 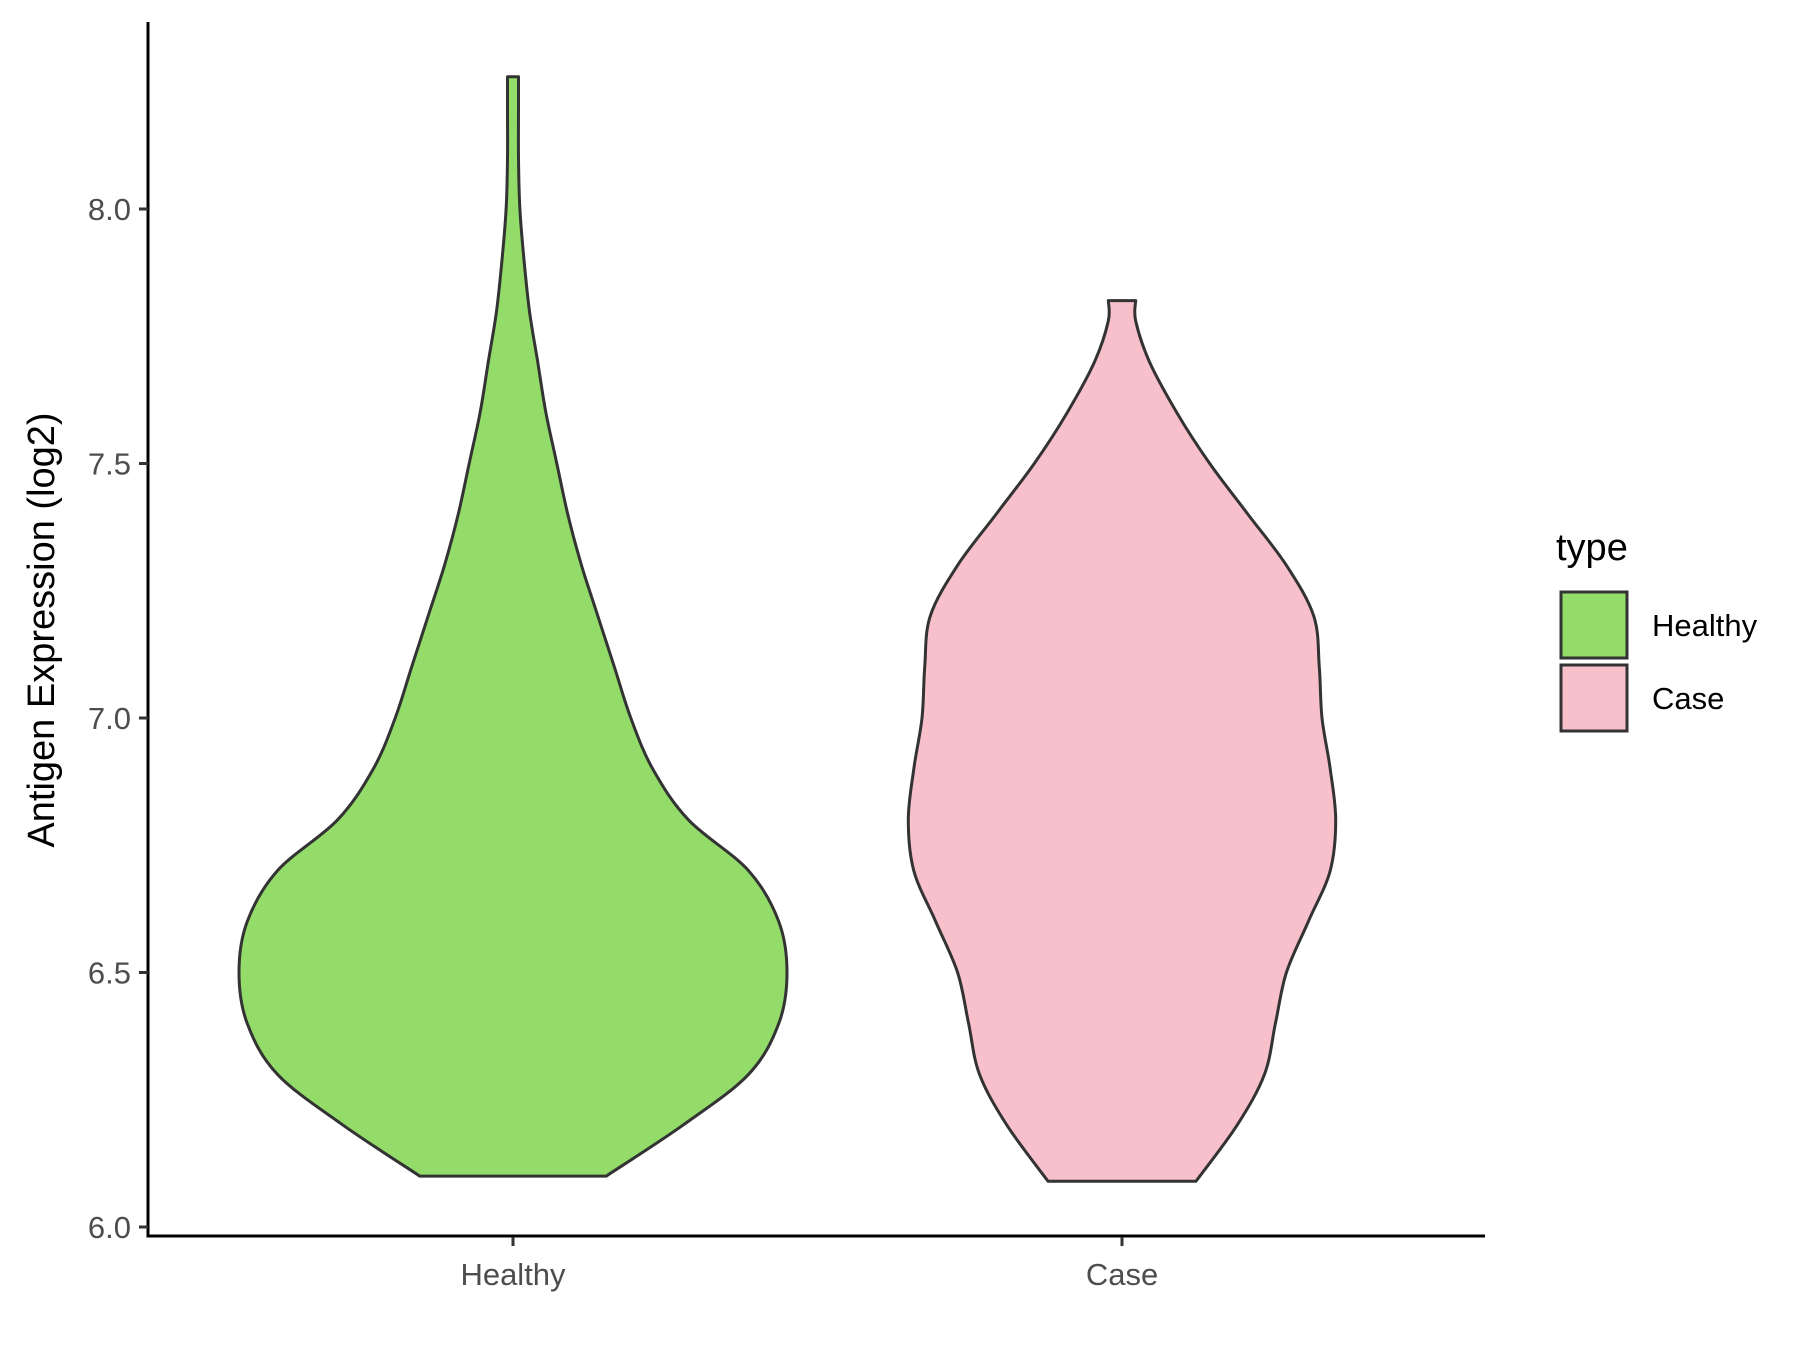 I want to click on y-axis-ticks: 6.0 6.5 7.0 7.5 8.0, so click(x=118, y=718).